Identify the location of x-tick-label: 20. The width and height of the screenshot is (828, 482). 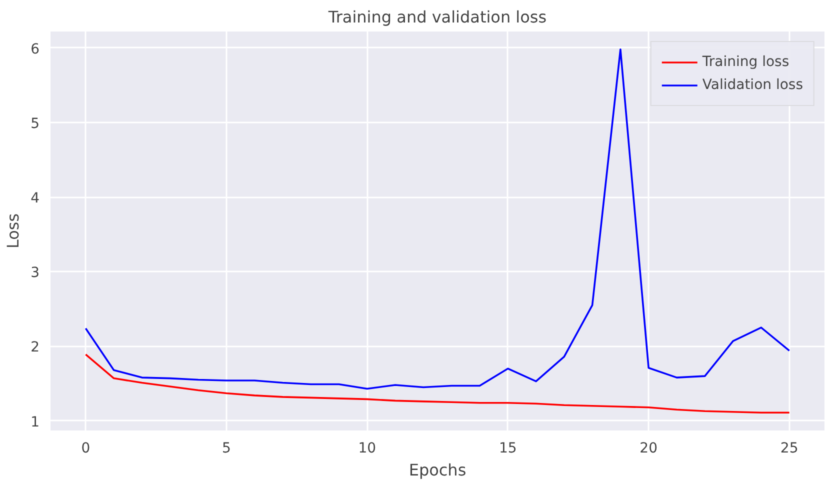
(649, 448).